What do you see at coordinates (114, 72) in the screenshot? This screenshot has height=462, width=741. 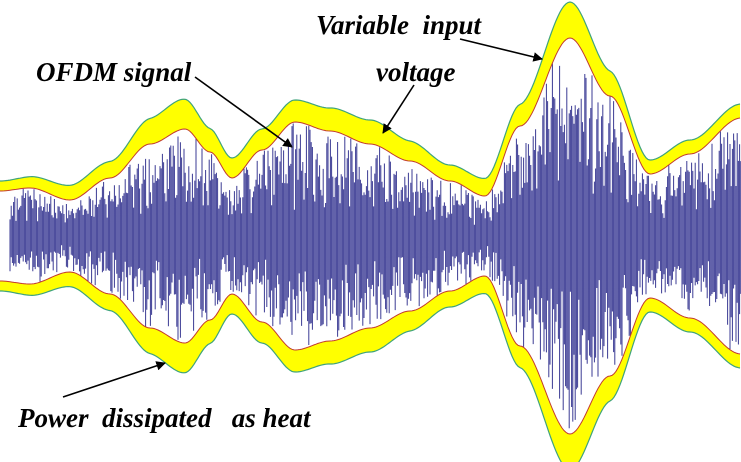 I see `ofdm-signal-label: OFDM signal` at bounding box center [114, 72].